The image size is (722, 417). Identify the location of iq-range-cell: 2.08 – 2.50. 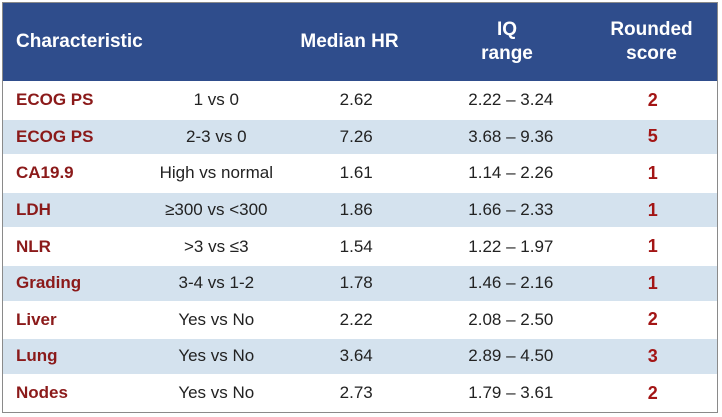
(511, 319).